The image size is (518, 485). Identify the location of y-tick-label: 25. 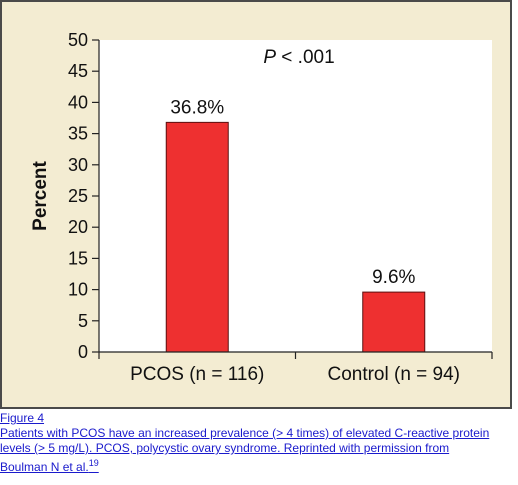
(78, 196).